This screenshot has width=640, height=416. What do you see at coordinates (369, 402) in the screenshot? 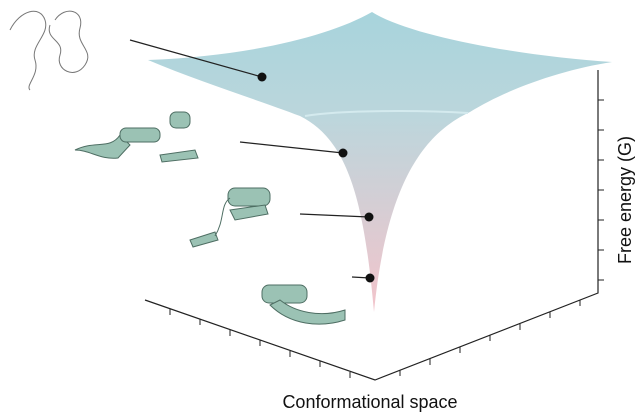
I see `x-axis-label: Conformational space` at bounding box center [369, 402].